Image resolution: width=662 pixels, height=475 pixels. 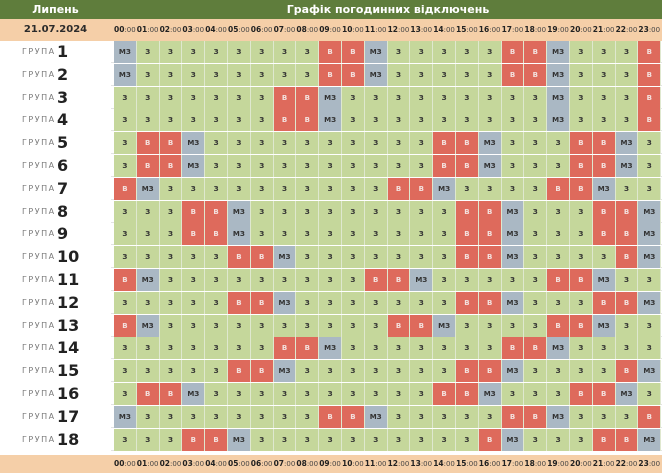 I want to click on group-number: 6, so click(x=63, y=165).